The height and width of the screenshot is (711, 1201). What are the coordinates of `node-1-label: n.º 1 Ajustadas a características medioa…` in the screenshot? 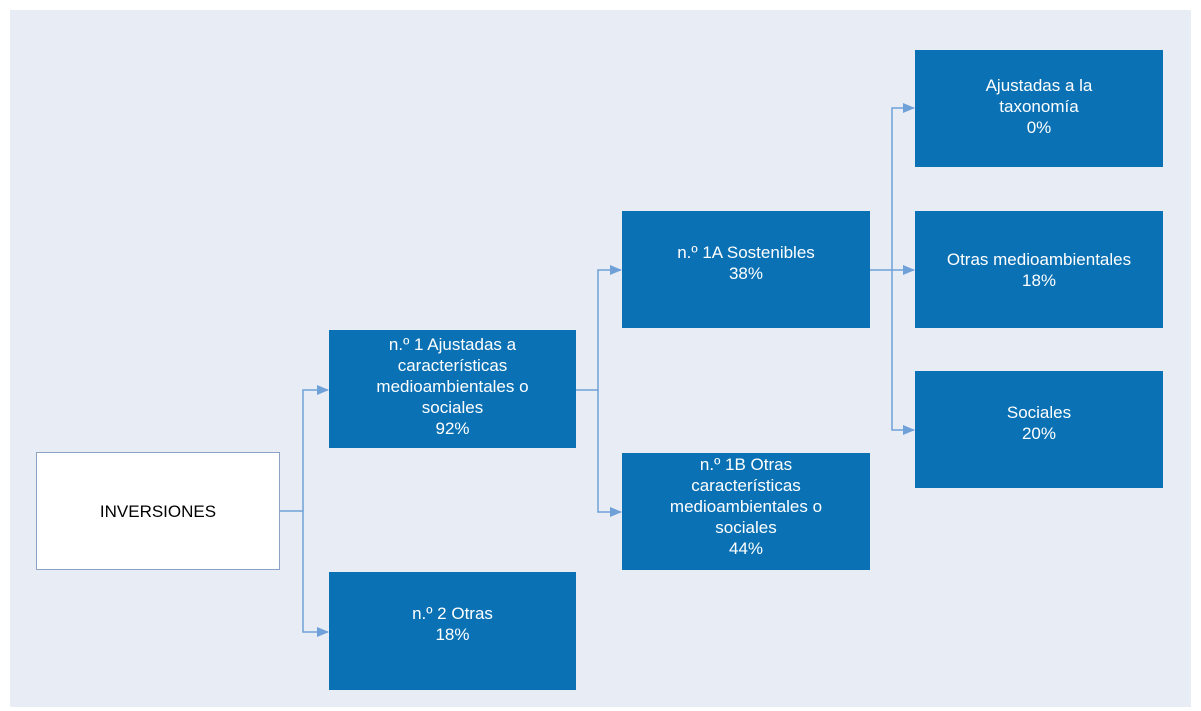 It's located at (452, 375).